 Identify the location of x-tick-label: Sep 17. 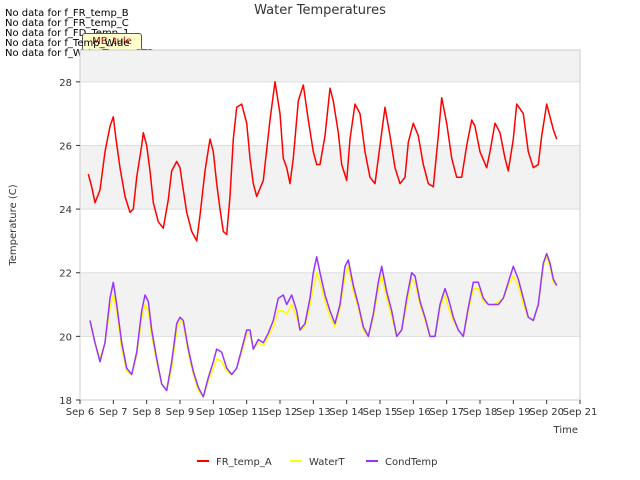
(446, 412).